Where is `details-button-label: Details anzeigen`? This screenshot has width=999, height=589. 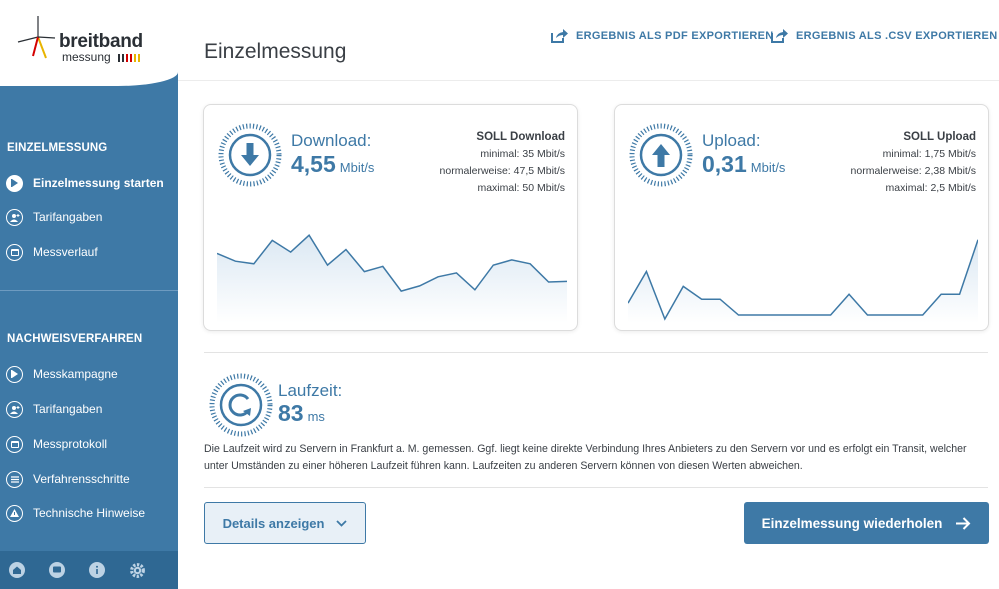 details-button-label: Details anzeigen is located at coordinates (273, 523).